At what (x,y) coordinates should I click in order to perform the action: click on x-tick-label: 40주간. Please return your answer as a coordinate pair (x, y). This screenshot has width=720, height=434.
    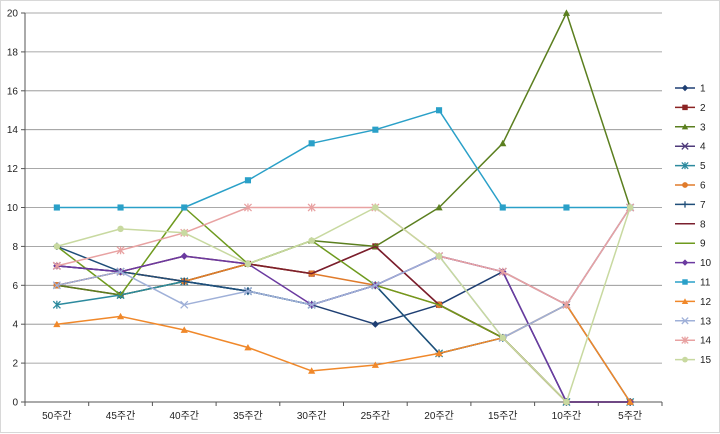
    Looking at the image, I should click on (184, 416).